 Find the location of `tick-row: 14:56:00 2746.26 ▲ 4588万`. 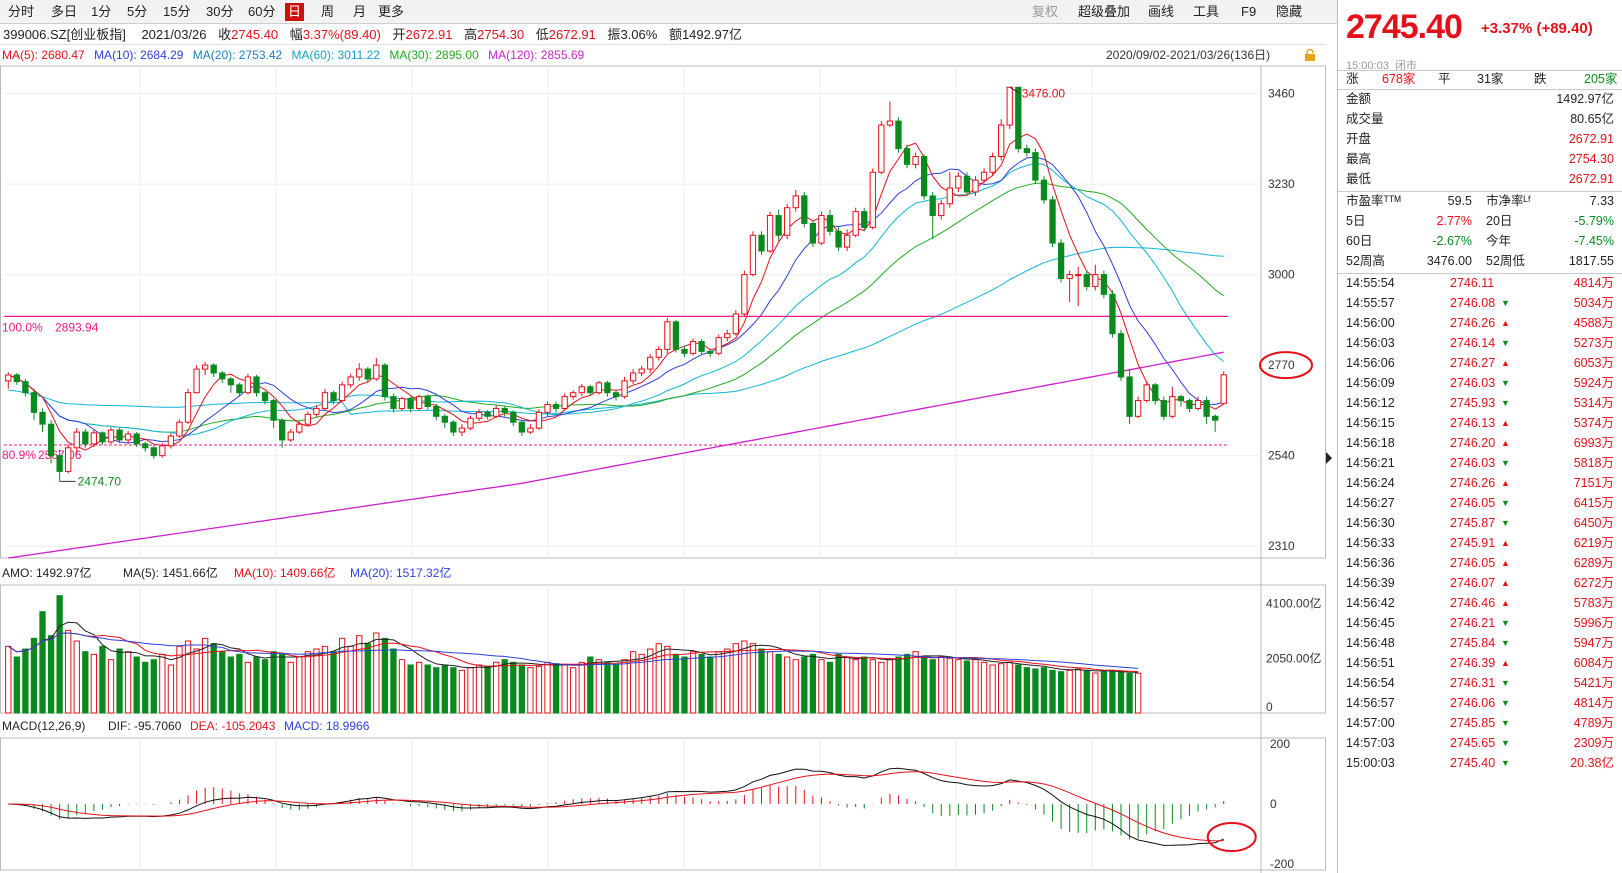

tick-row: 14:56:00 2746.26 ▲ 4588万 is located at coordinates (1478, 323).